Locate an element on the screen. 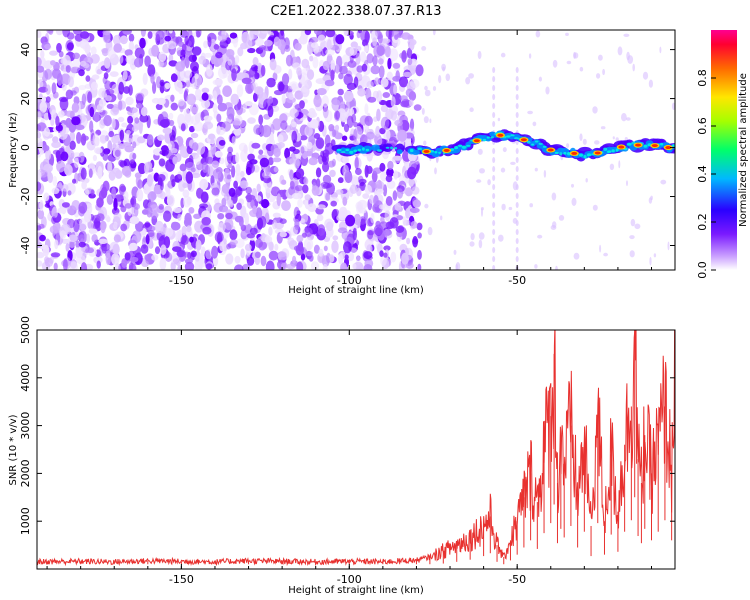 This screenshot has width=750, height=600. x-tick-label: -150 is located at coordinates (181, 579).